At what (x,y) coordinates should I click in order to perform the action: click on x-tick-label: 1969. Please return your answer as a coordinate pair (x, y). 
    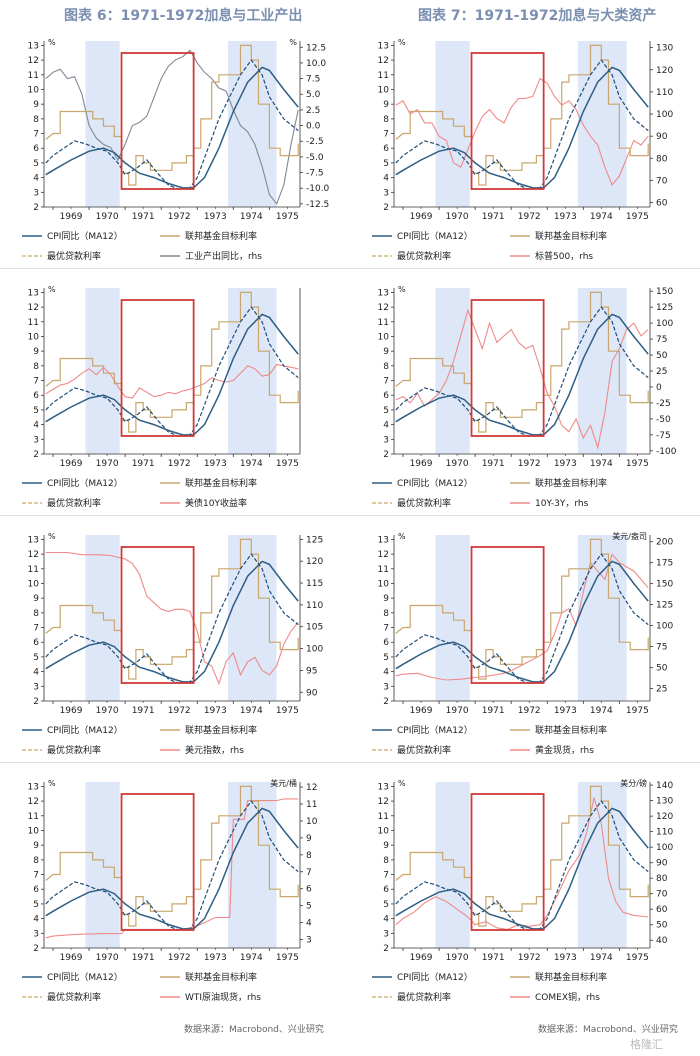
    Looking at the image, I should click on (421, 217).